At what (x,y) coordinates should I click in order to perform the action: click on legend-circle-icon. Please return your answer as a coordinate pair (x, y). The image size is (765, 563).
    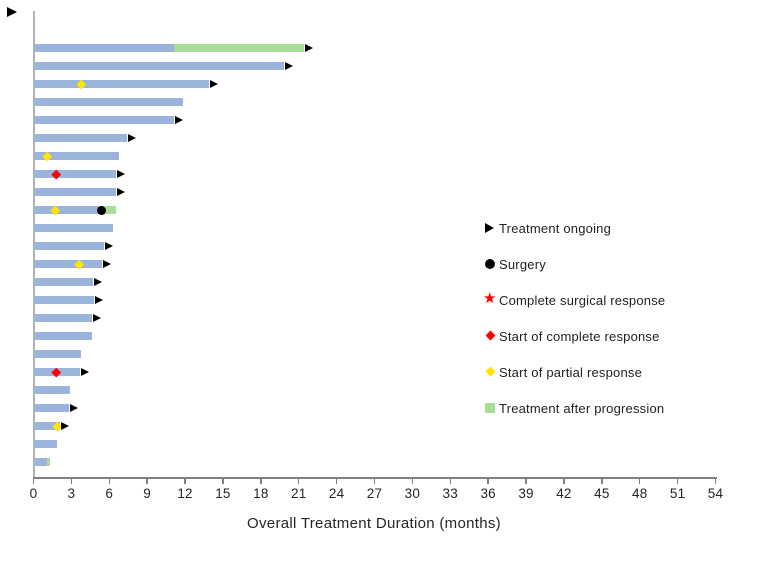
    Looking at the image, I should click on (491, 264).